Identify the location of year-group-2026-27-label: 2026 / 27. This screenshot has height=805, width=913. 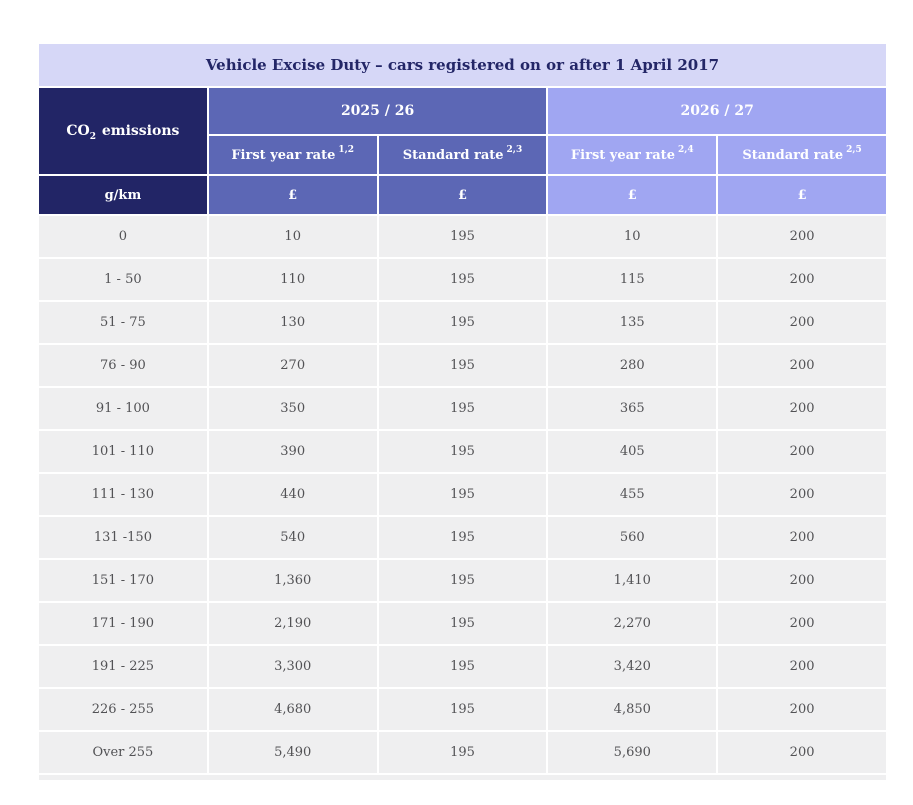
(717, 111).